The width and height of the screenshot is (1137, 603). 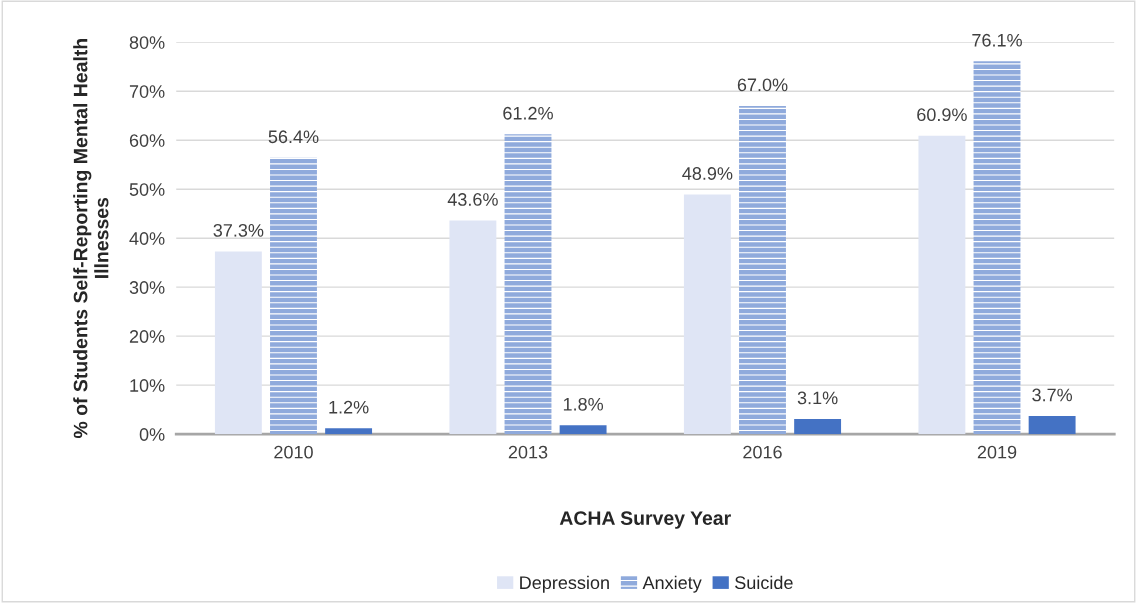 I want to click on data-label: 56.4%, so click(x=293, y=137).